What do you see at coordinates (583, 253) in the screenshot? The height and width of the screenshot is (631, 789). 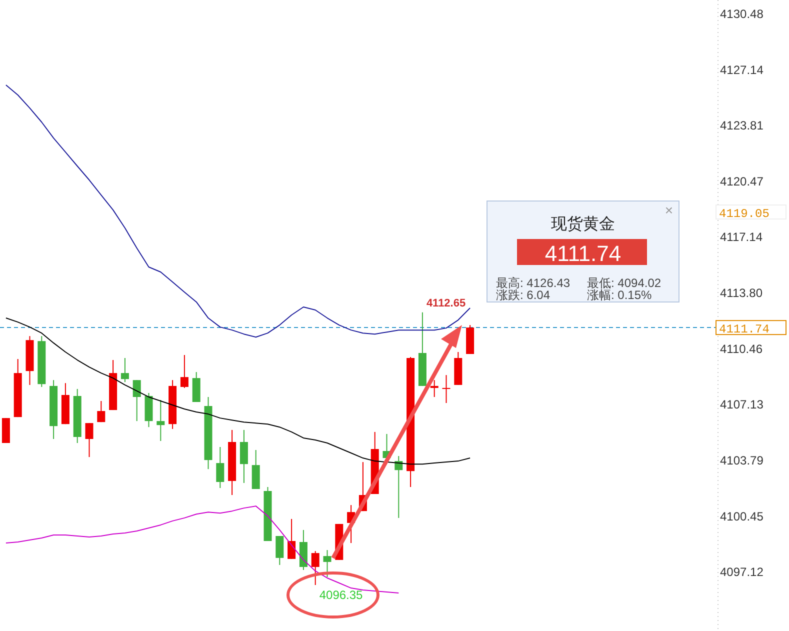 I see `annotation: 4111.74` at bounding box center [583, 253].